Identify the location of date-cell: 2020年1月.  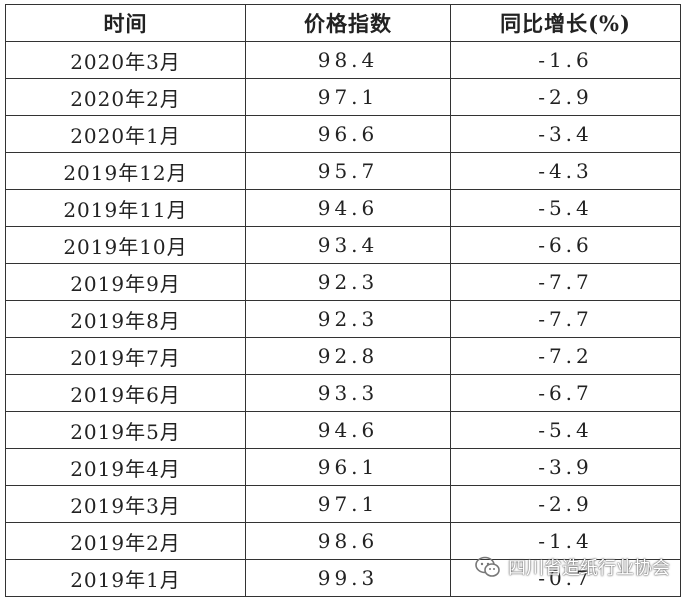
(125, 134).